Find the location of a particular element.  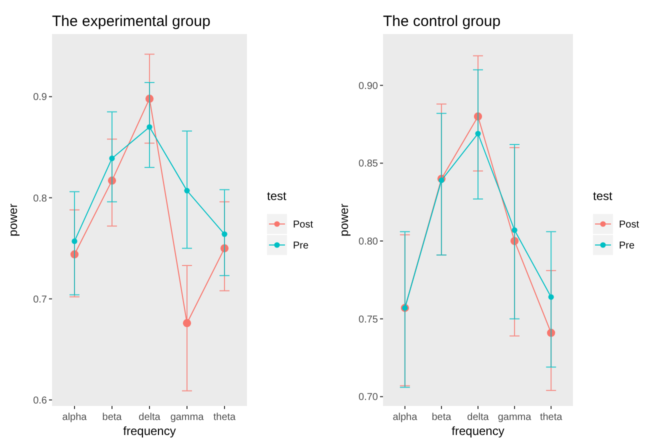

y-tick-label: 0.8 is located at coordinates (40, 198).